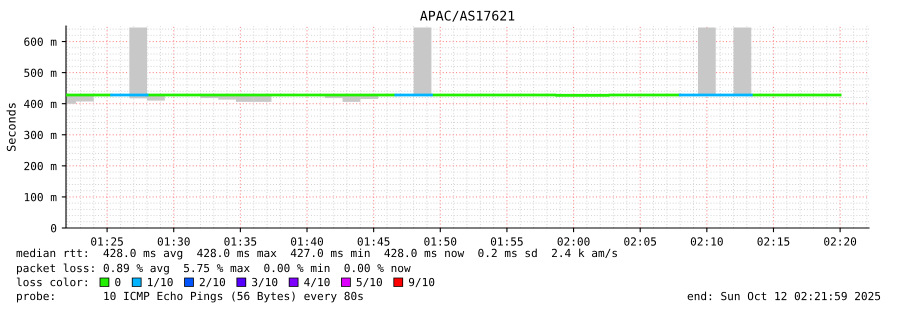 This screenshot has width=897, height=310. Describe the element at coordinates (421, 283) in the screenshot. I see `legend-label: 9/10` at that location.